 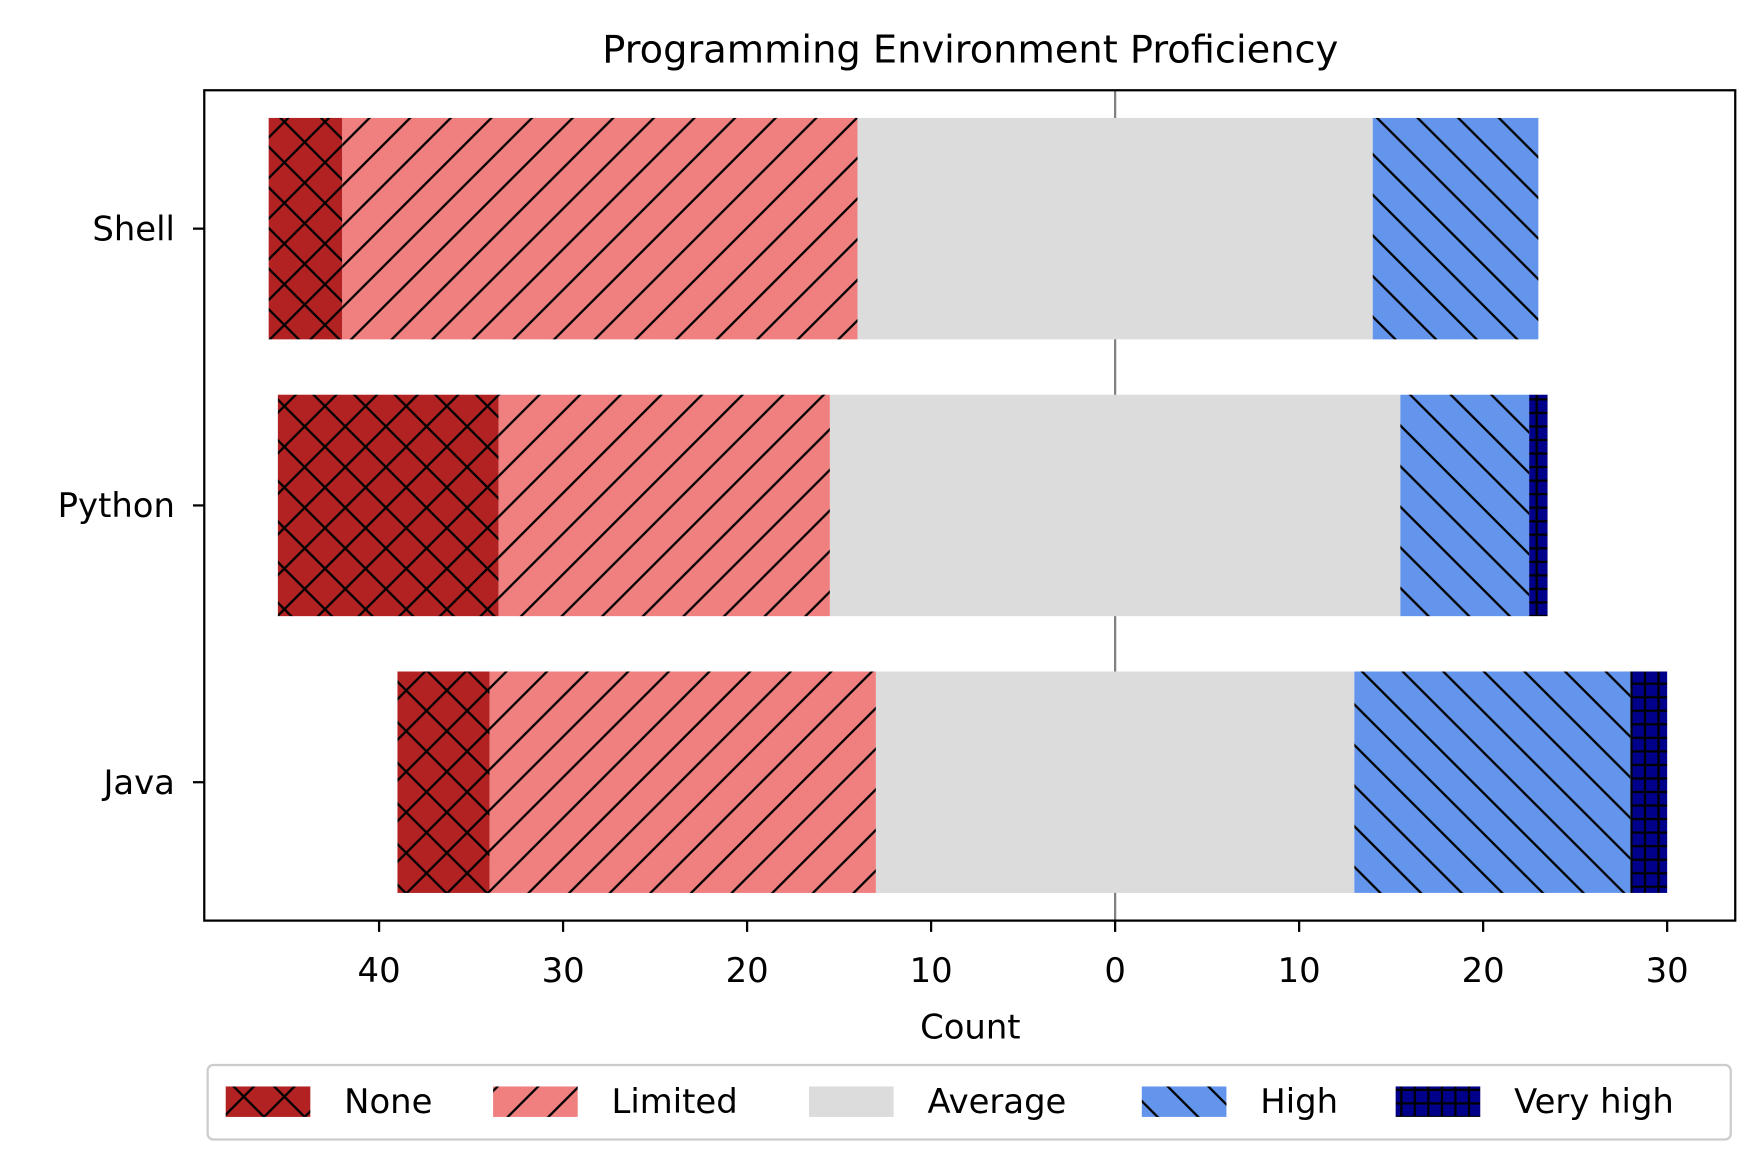 I want to click on x-axis-label: Count, so click(x=970, y=1026).